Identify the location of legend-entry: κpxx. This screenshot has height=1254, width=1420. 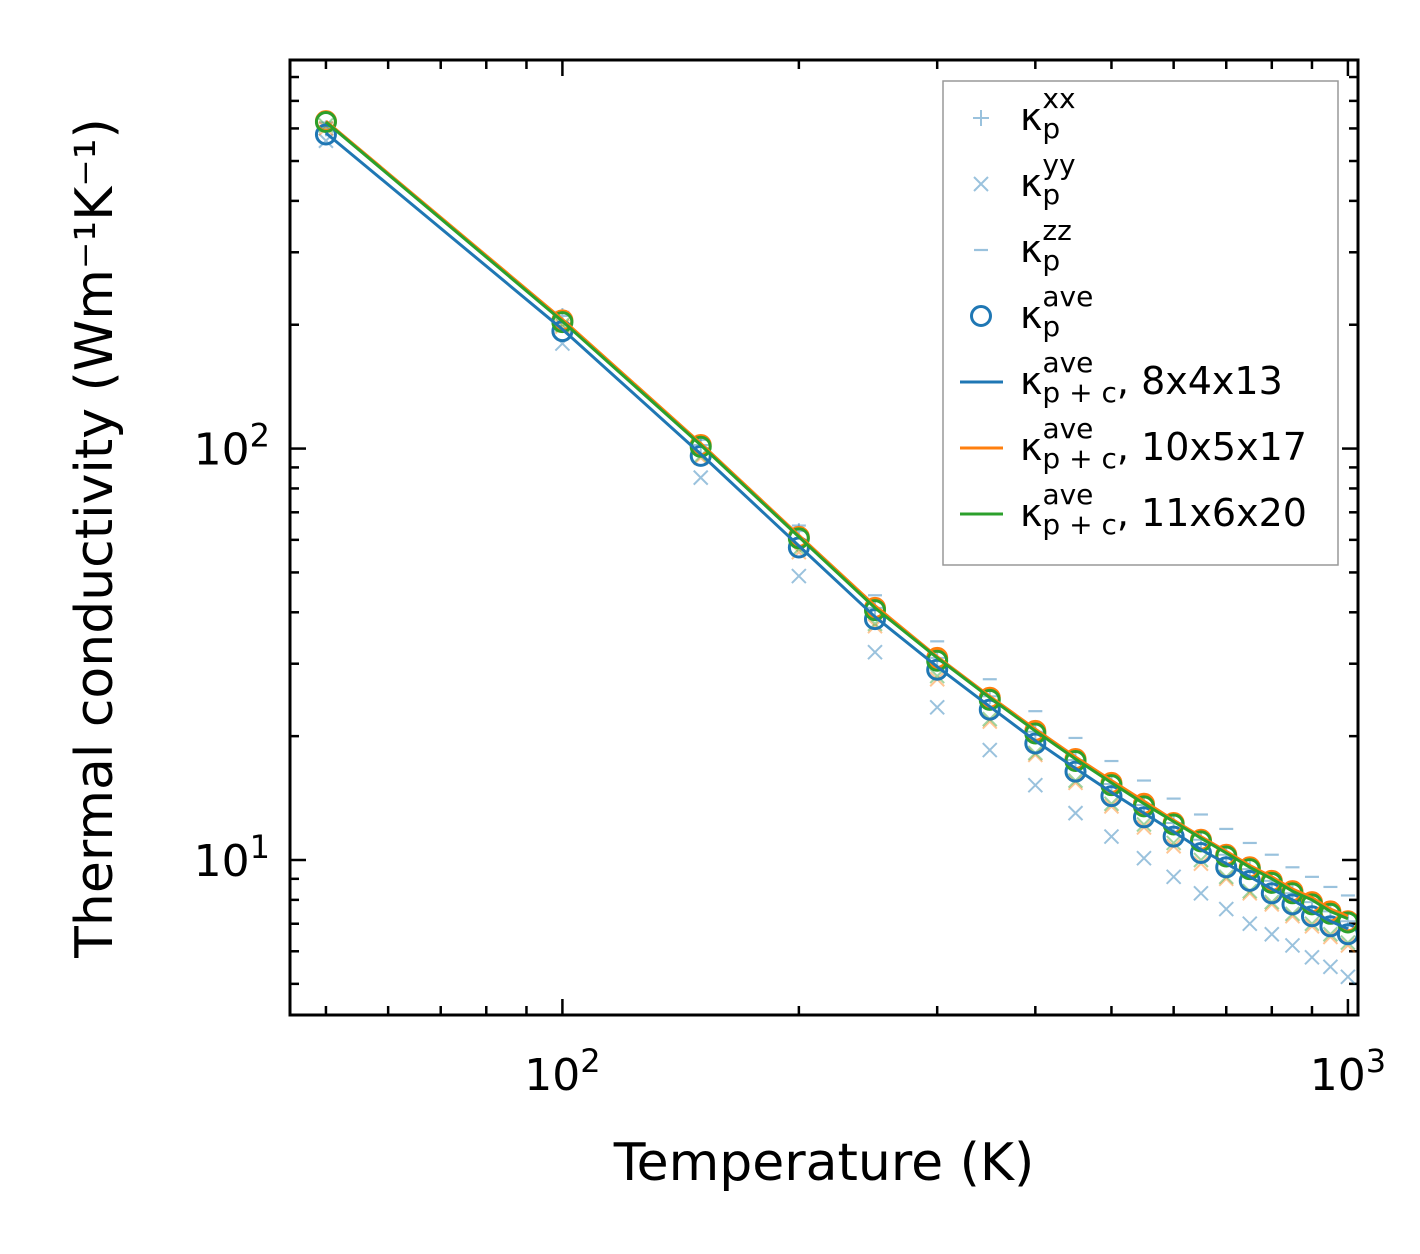
(1024, 113).